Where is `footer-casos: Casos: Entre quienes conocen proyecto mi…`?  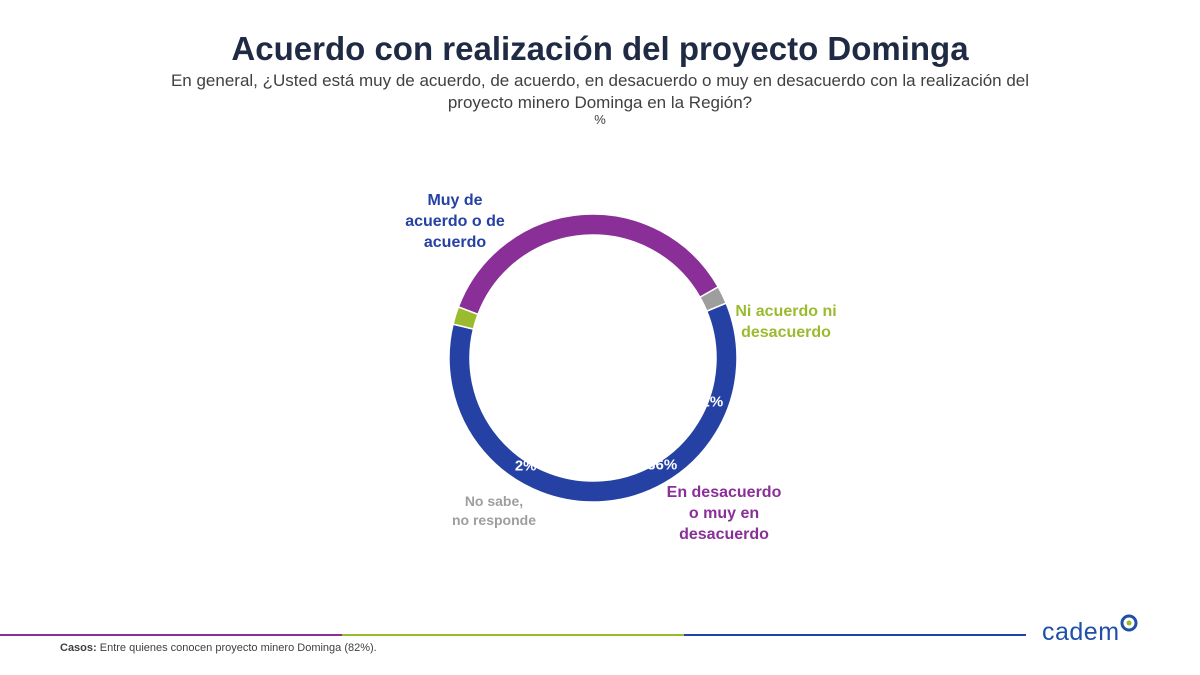 footer-casos: Casos: Entre quienes conocen proyecto mi… is located at coordinates (218, 648).